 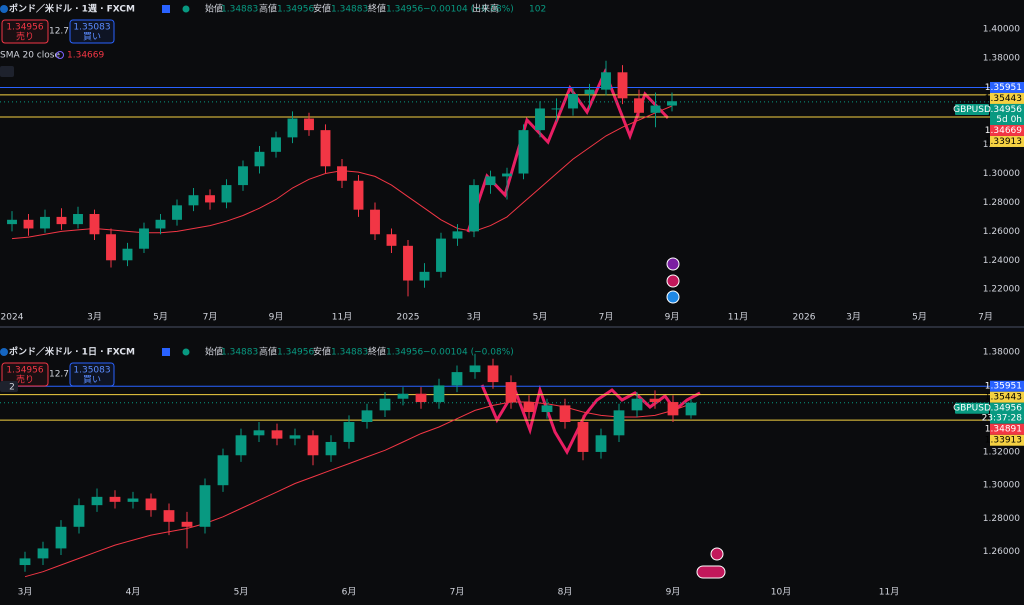 I want to click on legend-low: 1.34883, so click(x=349, y=353).